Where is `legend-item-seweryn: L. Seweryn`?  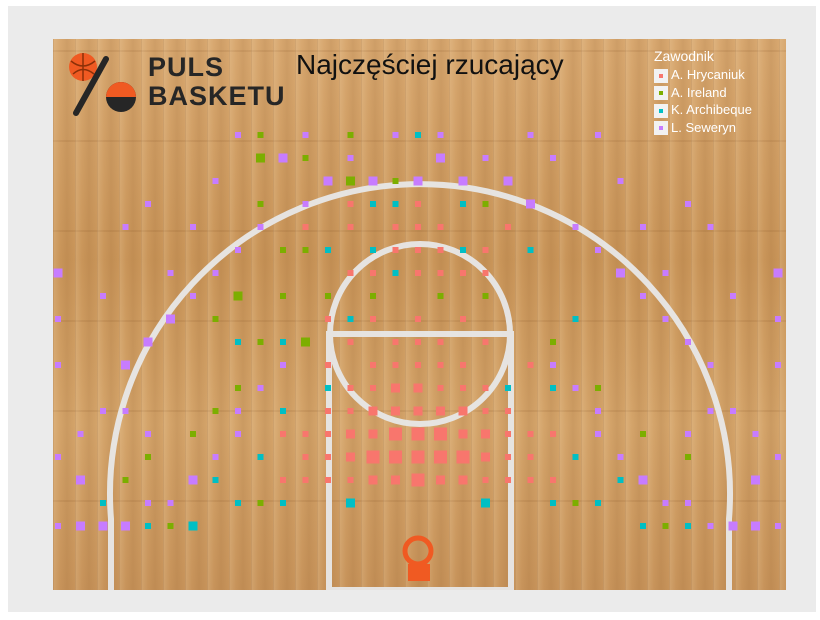
legend-item-seweryn: L. Seweryn is located at coordinates (719, 128).